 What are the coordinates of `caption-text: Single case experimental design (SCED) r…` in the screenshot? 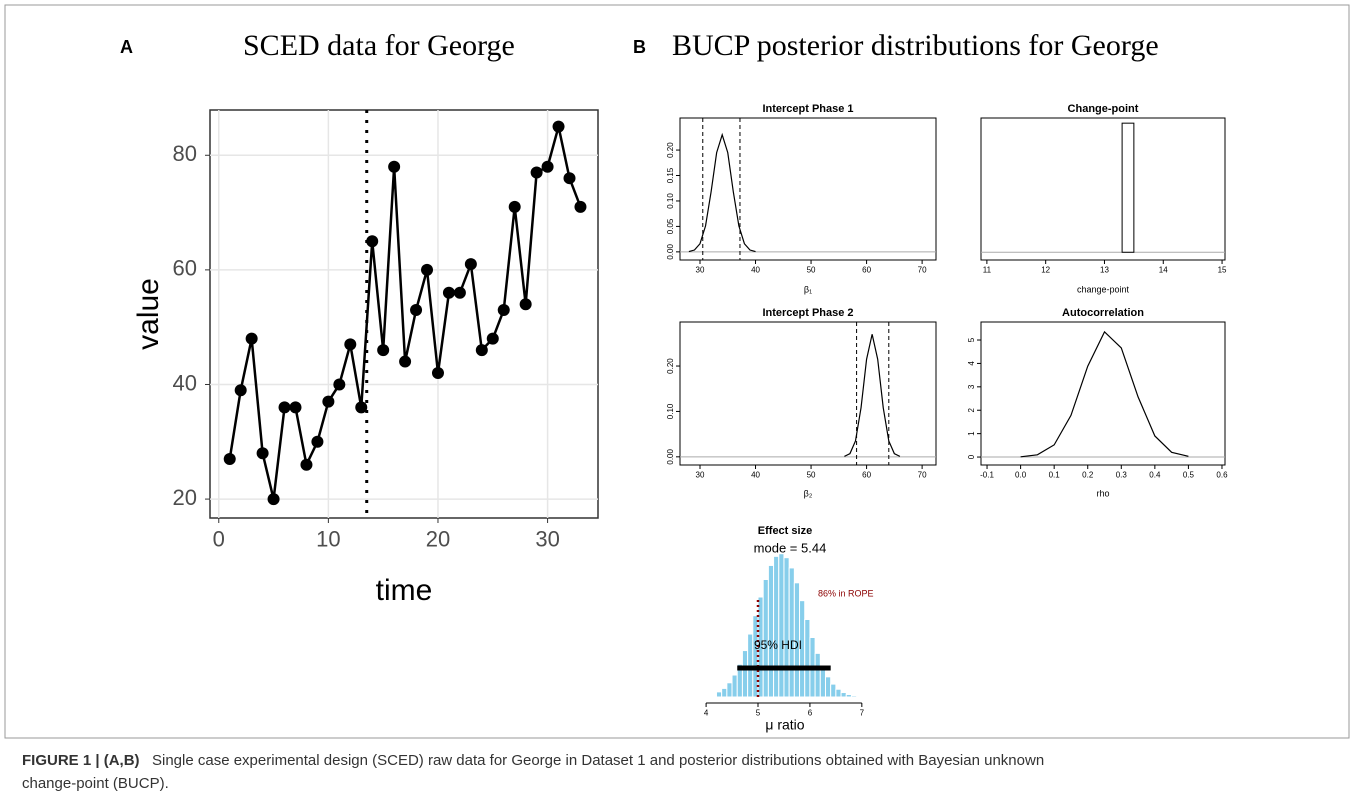 It's located at (533, 772).